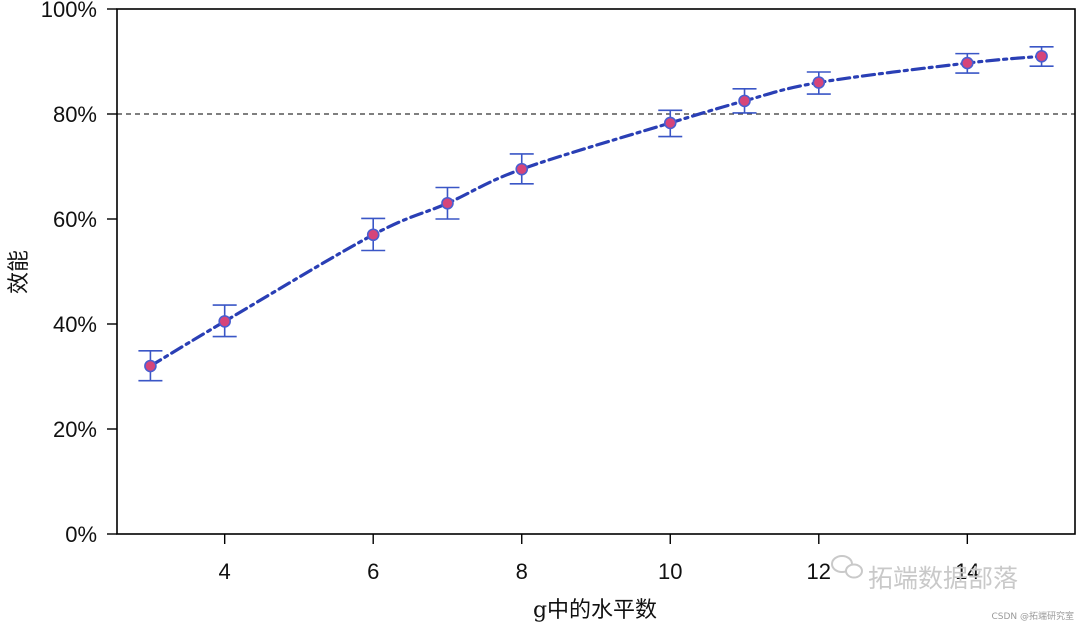 The height and width of the screenshot is (626, 1080). What do you see at coordinates (670, 571) in the screenshot?
I see `x-tick-label: 10` at bounding box center [670, 571].